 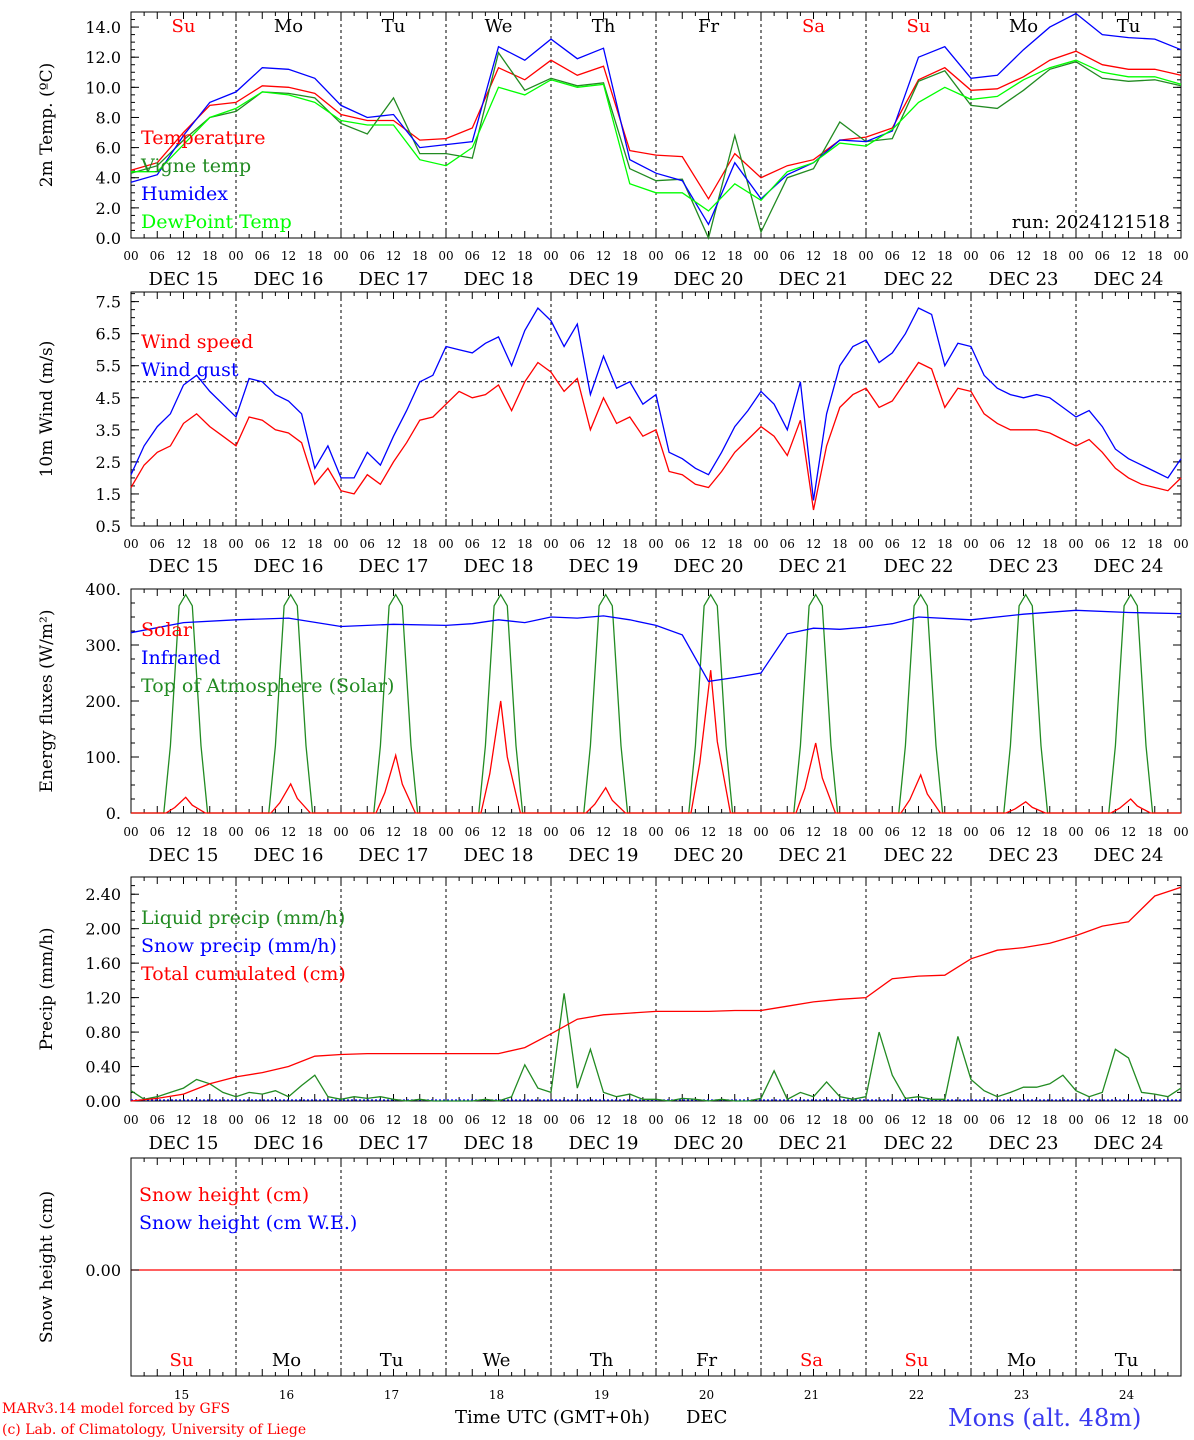 What do you see at coordinates (1023, 26) in the screenshot?
I see `day-name: Mo` at bounding box center [1023, 26].